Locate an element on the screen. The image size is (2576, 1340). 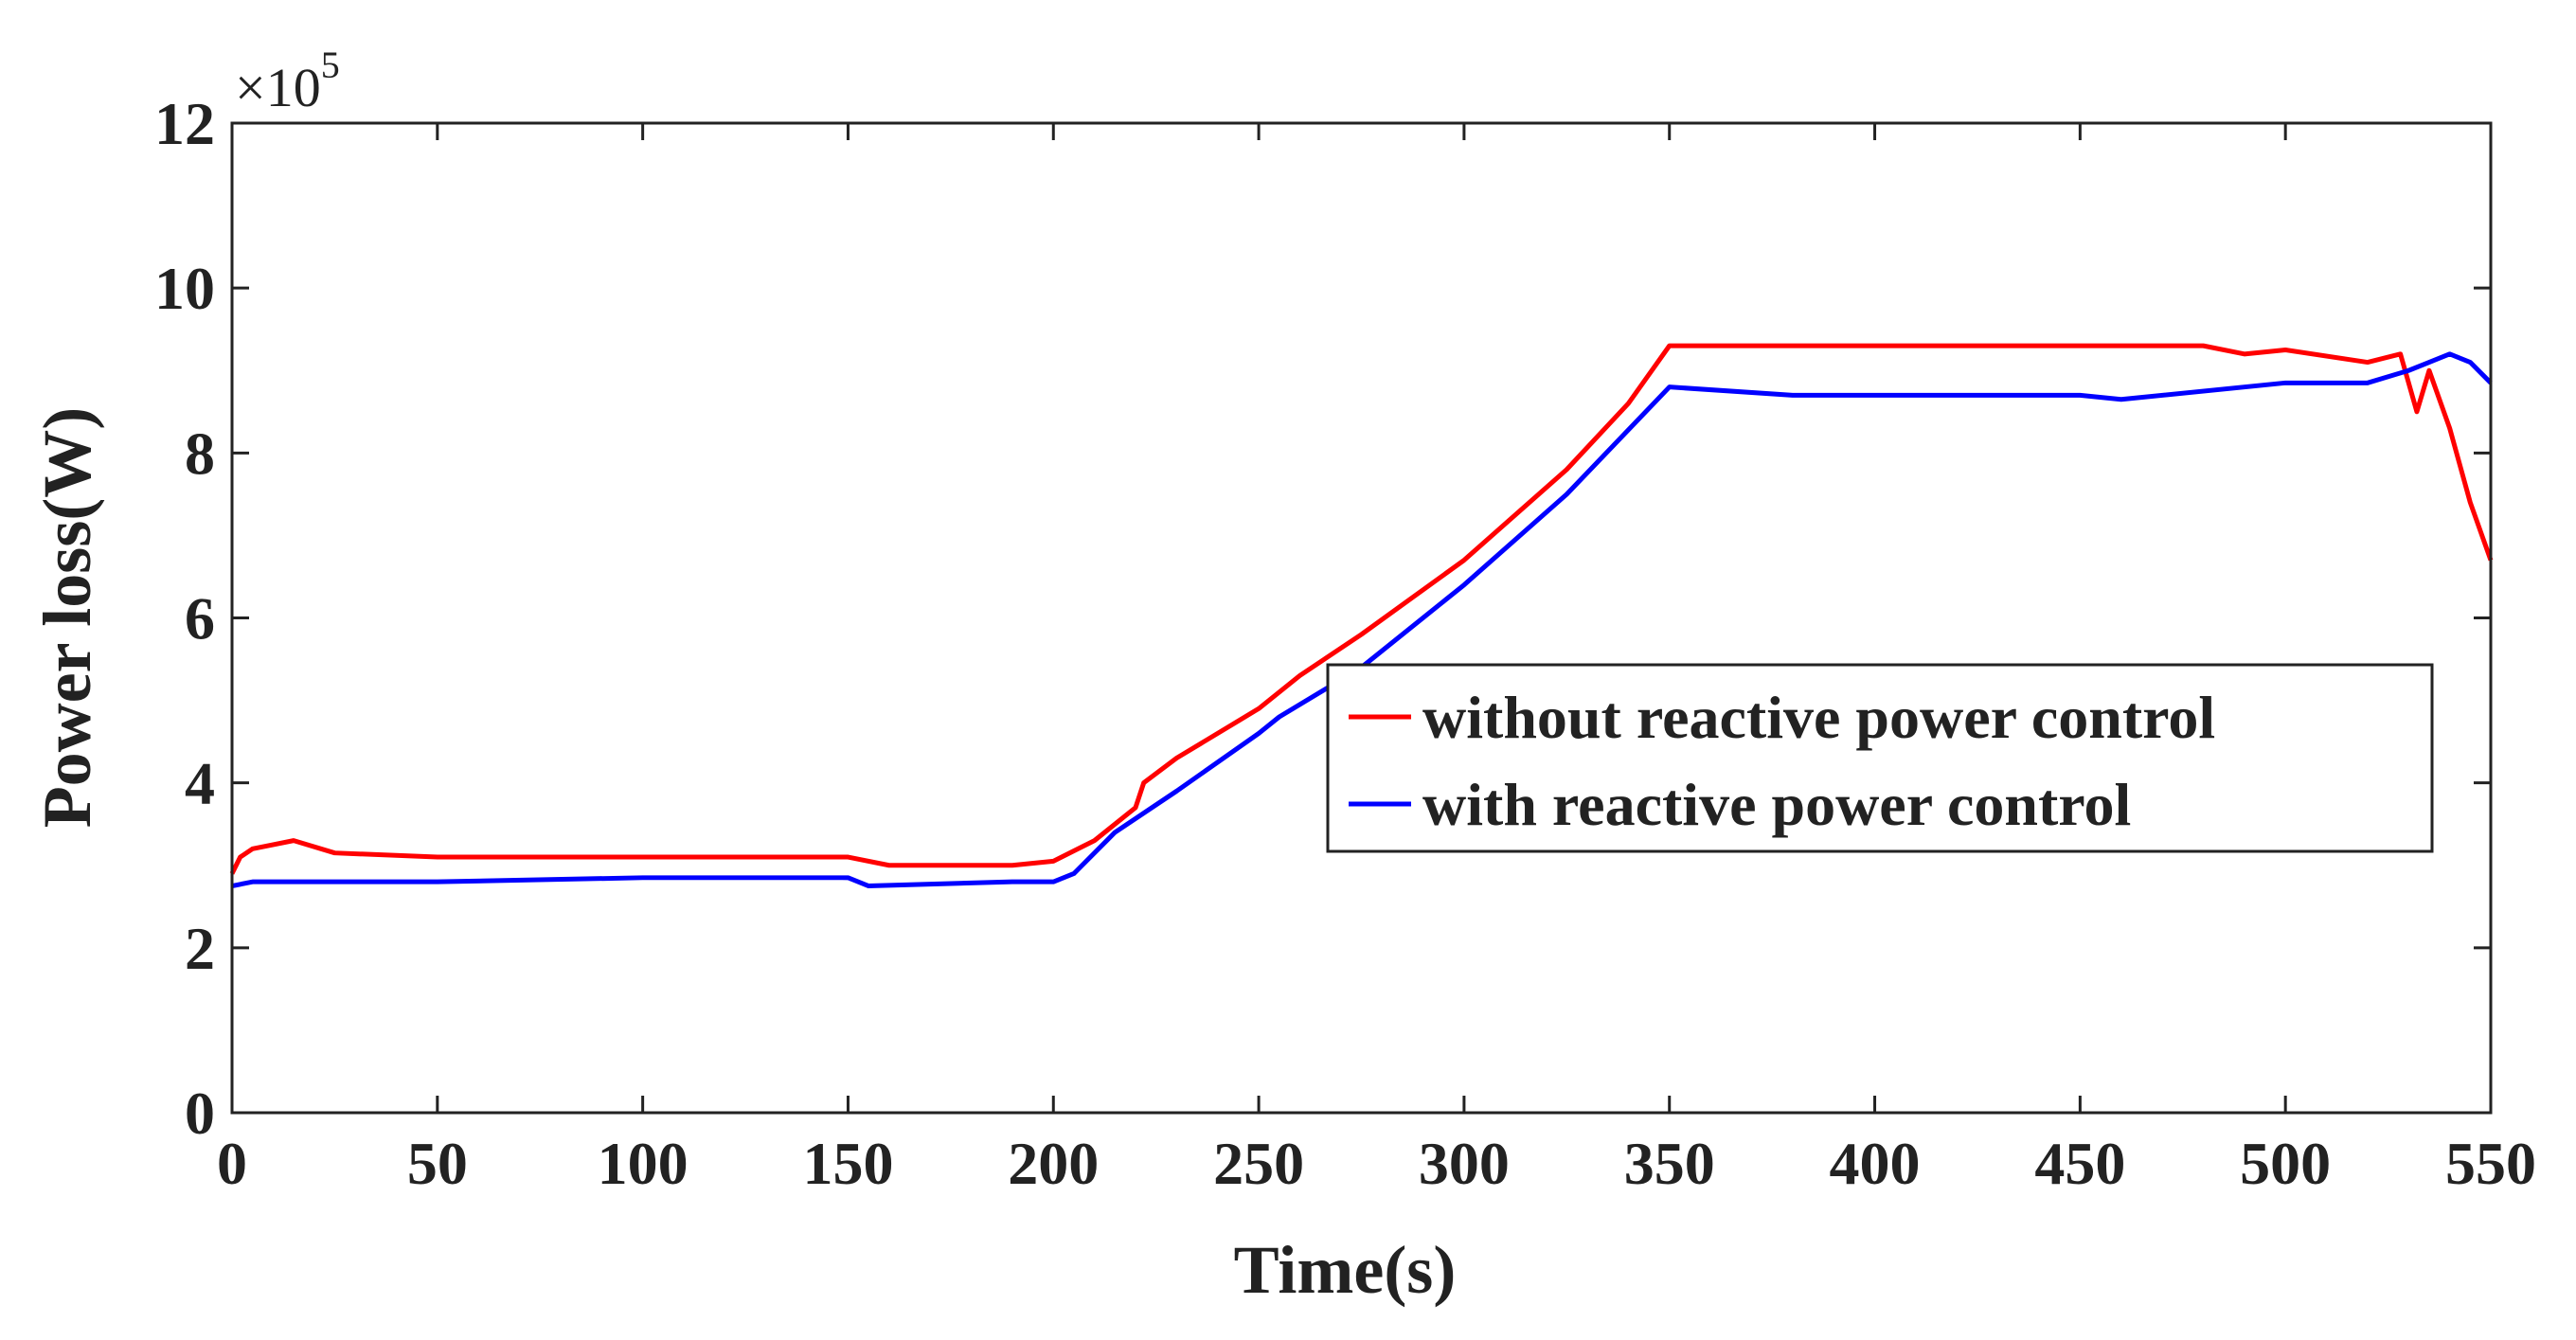
y-tick-label: 12 is located at coordinates (184, 124).